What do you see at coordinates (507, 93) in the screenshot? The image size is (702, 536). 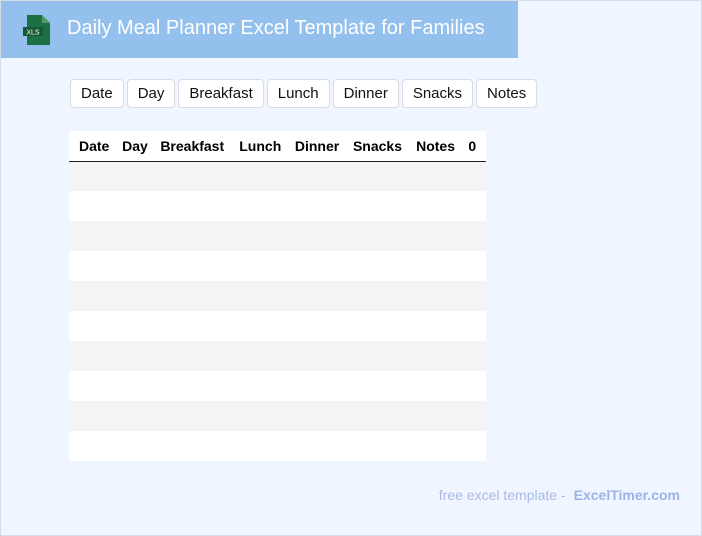 I see `notes-button: Notes` at bounding box center [507, 93].